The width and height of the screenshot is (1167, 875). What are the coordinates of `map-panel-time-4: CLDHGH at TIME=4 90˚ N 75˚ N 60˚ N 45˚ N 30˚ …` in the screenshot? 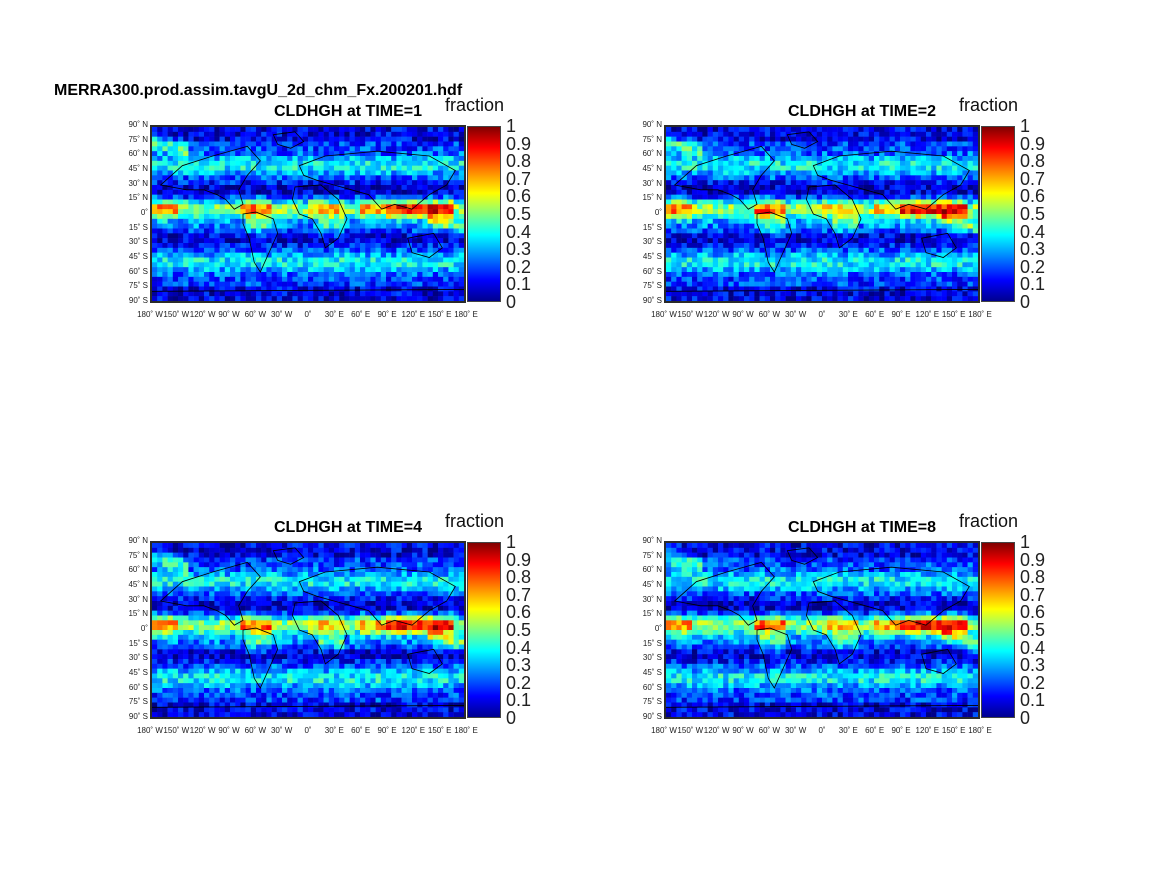 It's located at (347, 630).